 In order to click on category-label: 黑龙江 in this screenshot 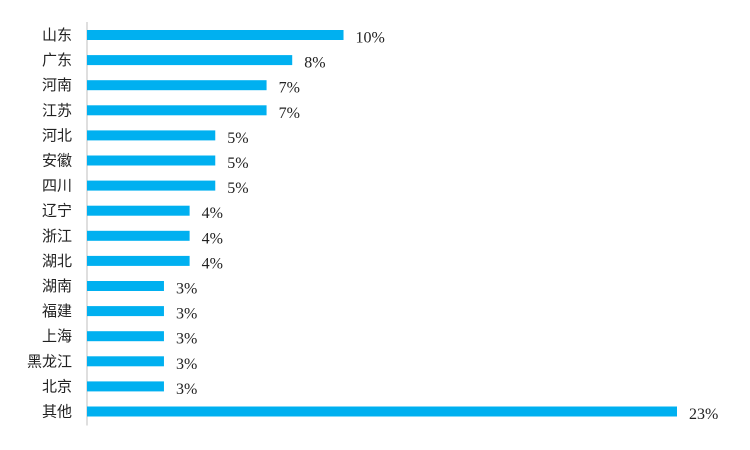, I will do `click(49, 361)`.